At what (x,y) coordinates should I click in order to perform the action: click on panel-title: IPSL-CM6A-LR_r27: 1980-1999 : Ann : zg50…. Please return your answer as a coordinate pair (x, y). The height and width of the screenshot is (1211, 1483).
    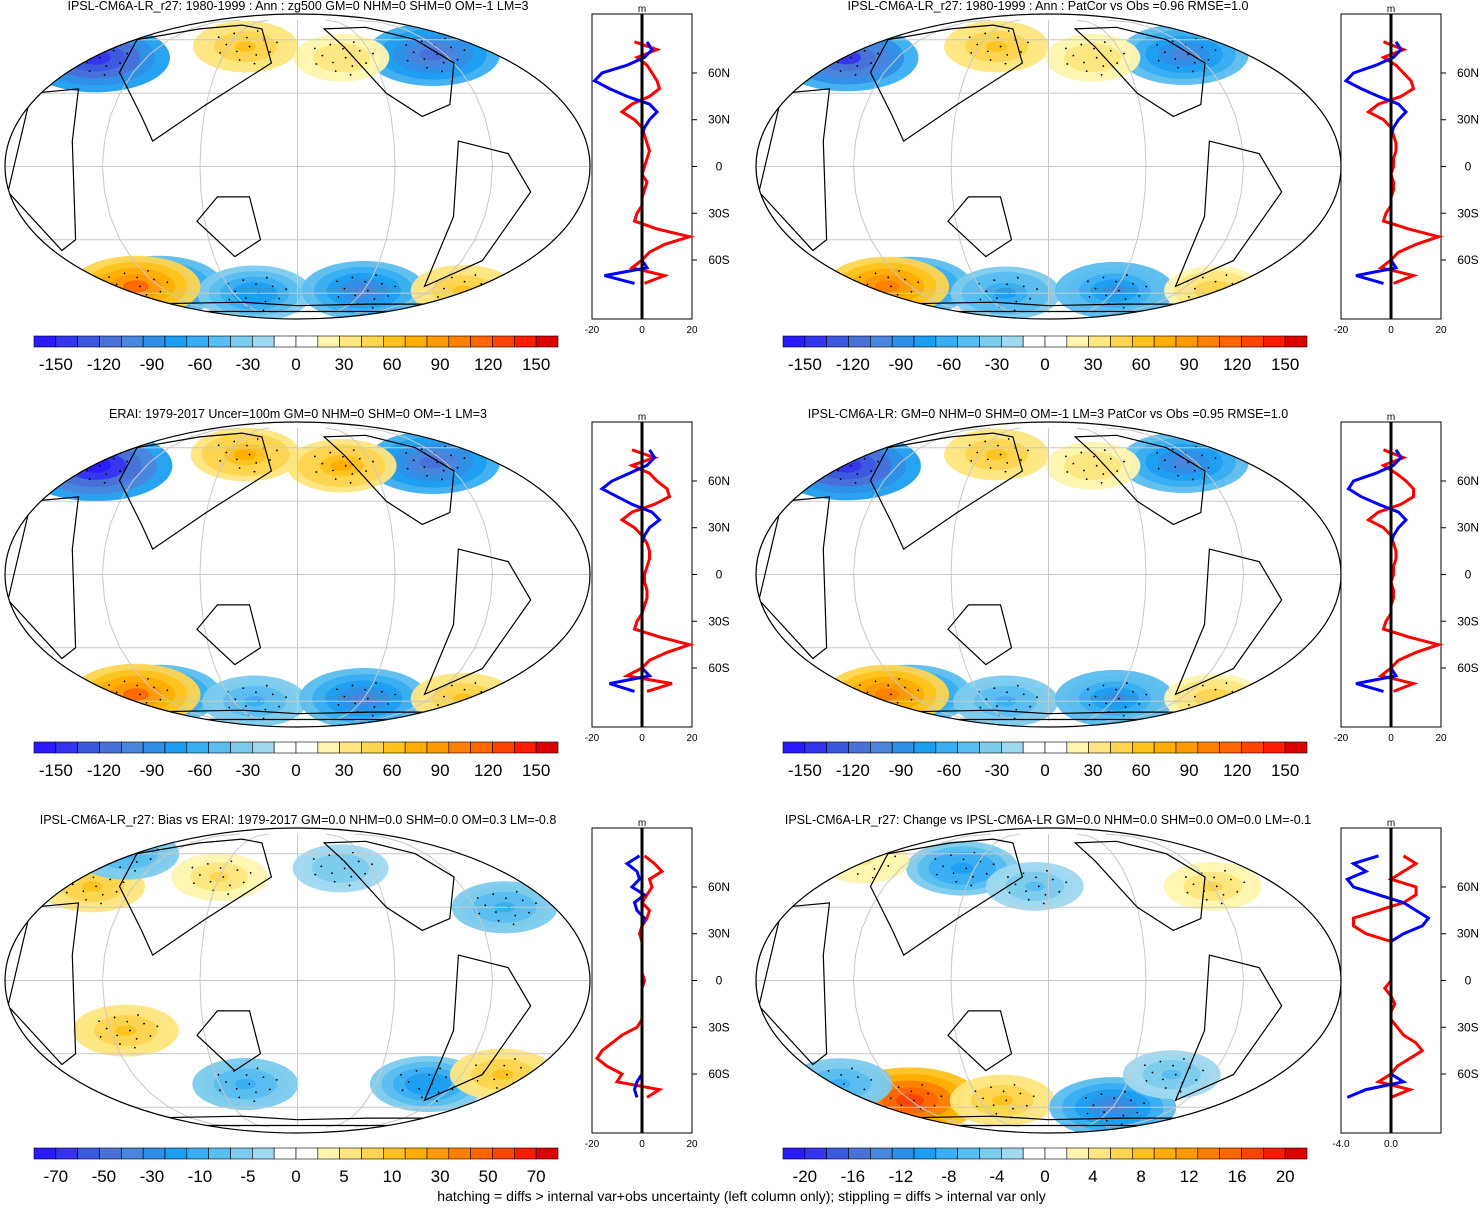
    Looking at the image, I should click on (298, 6).